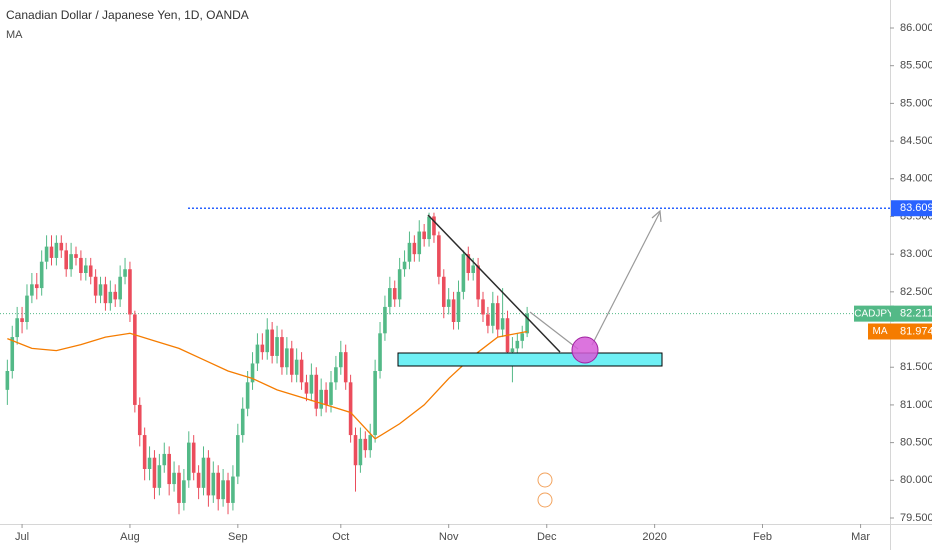 This screenshot has height=550, width=932. I want to click on indicator-label: MA, so click(14, 35).